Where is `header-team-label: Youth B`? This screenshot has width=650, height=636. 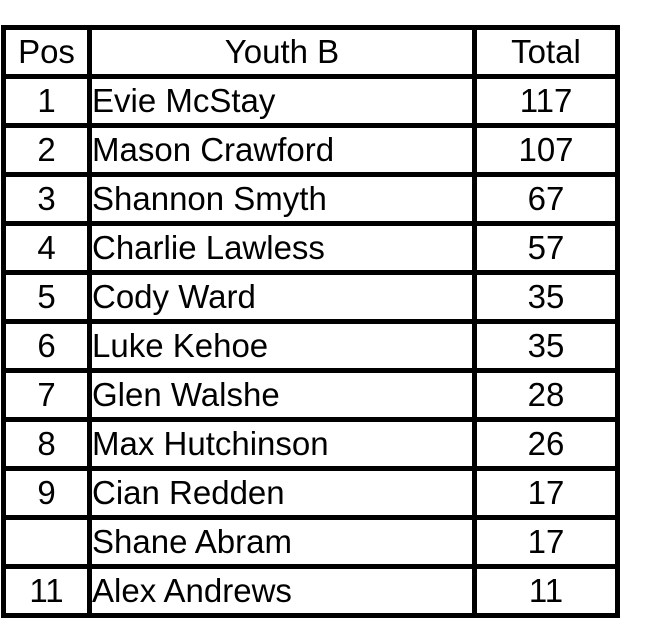 header-team-label: Youth B is located at coordinates (282, 52).